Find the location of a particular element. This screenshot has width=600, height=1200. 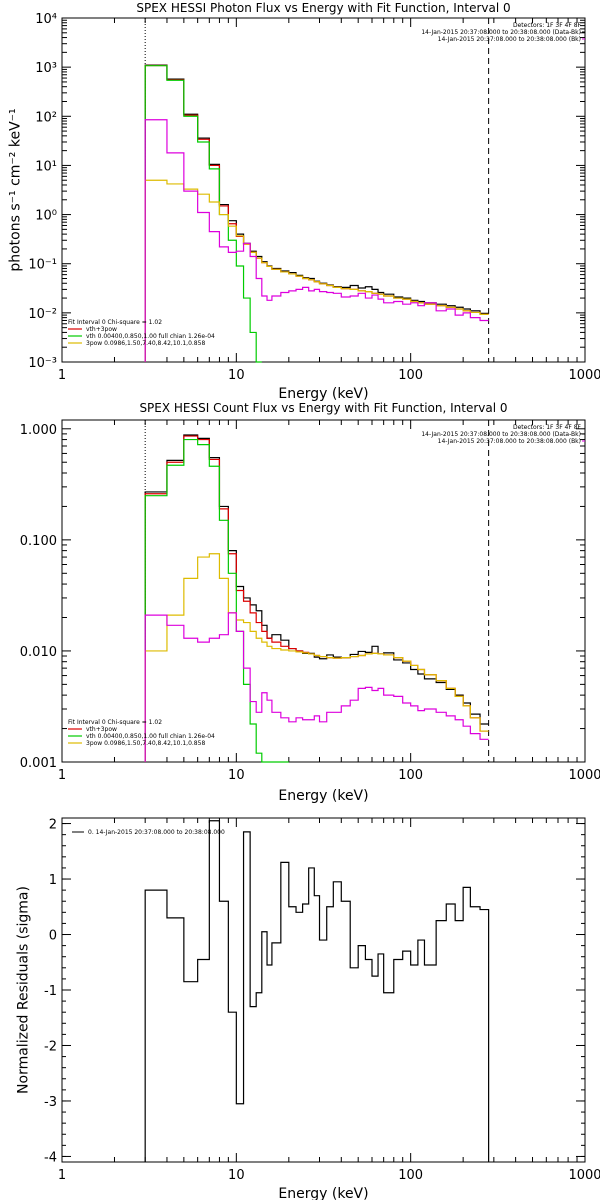

panel-0-legend-header: Fit Interval 0 Chi-square = 1.02 is located at coordinates (115, 322).